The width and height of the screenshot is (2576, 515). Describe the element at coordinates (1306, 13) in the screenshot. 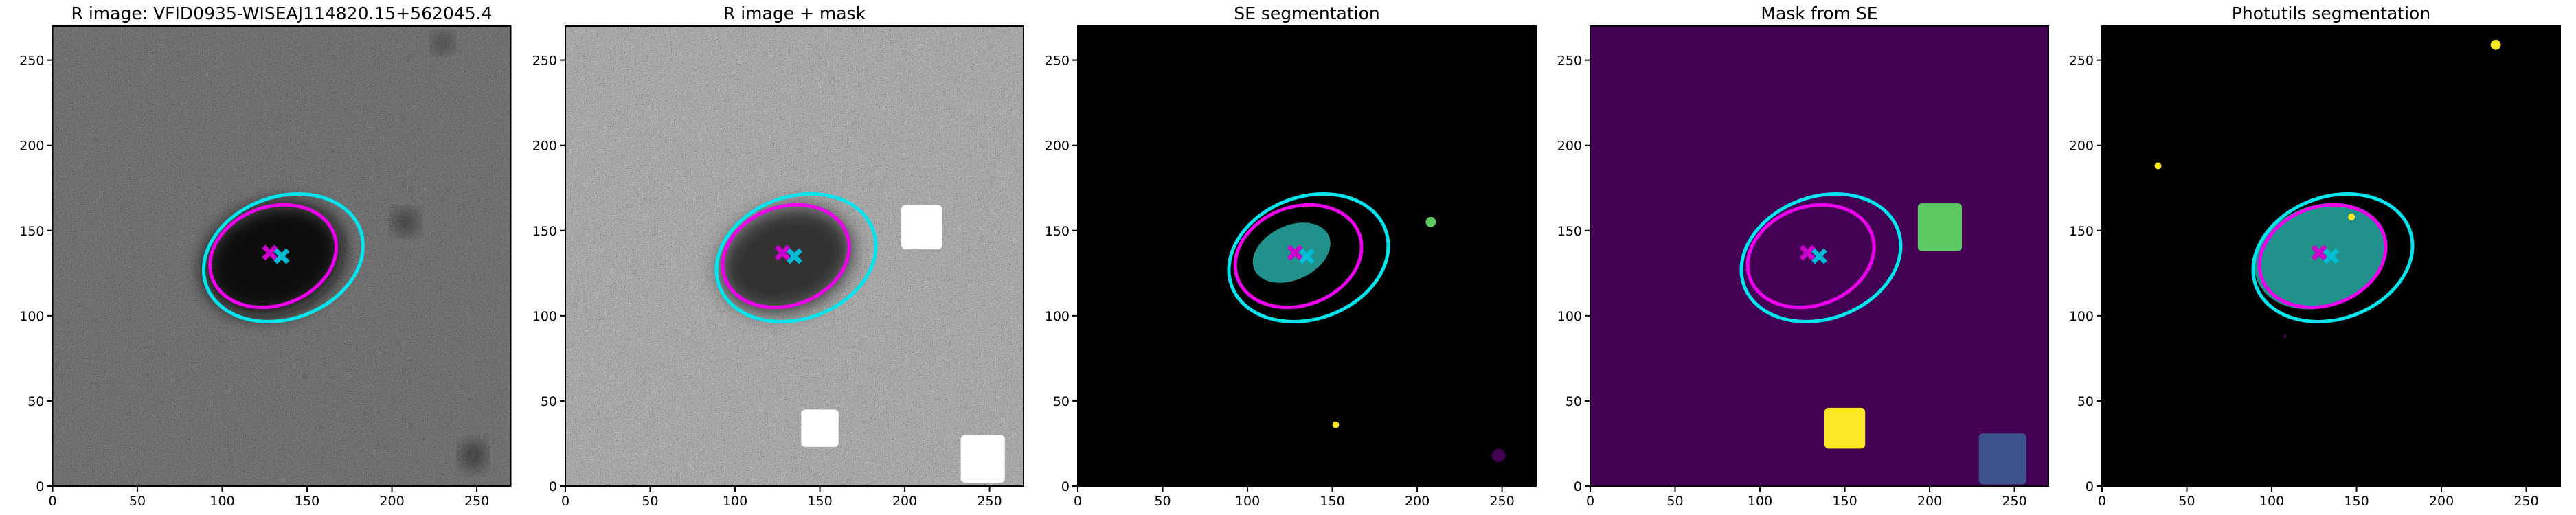

I see `panel-title: SE segmentation` at that location.